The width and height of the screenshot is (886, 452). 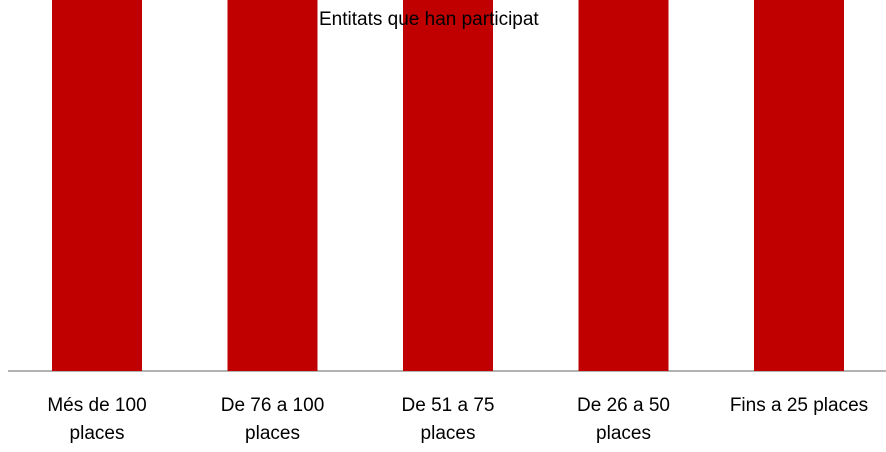 I want to click on x-tick-label: De 26 a 50 places, so click(x=623, y=419).